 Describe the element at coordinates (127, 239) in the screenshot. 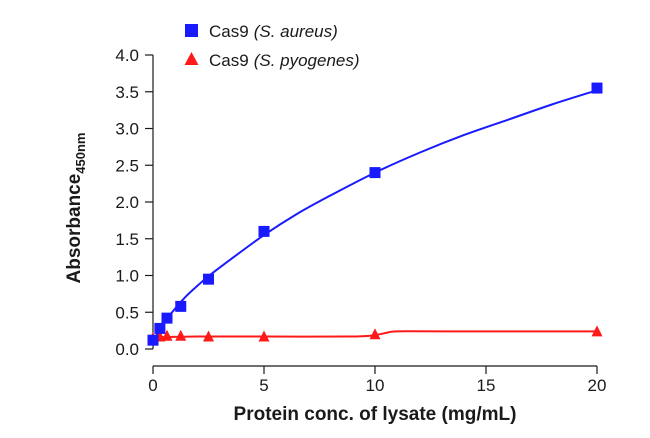

I see `y-tick-label: 1.5` at that location.